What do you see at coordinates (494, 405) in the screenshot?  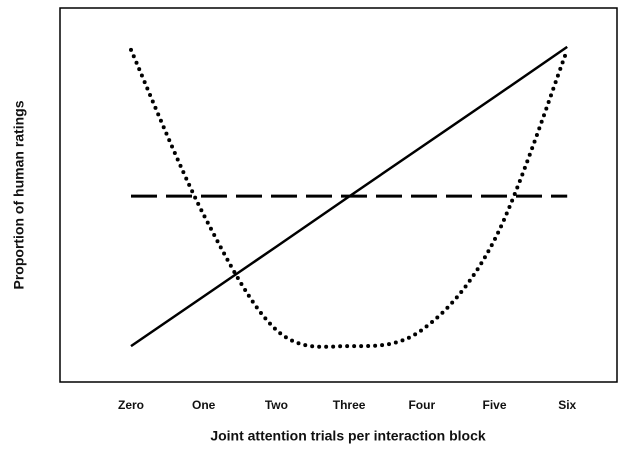 I see `x-tick-label: Five` at bounding box center [494, 405].